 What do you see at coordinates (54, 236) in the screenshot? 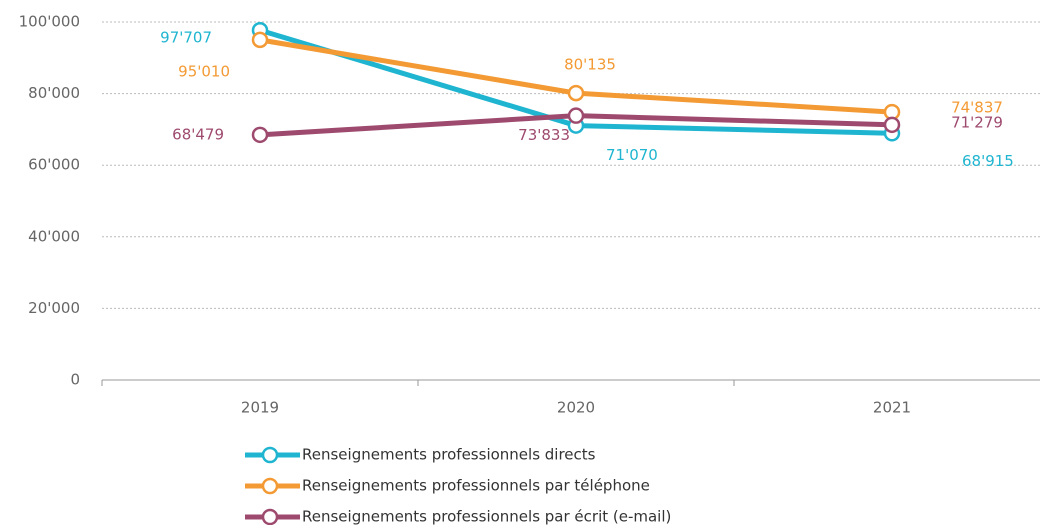
I see `y-tick-label: 40'000` at bounding box center [54, 236].